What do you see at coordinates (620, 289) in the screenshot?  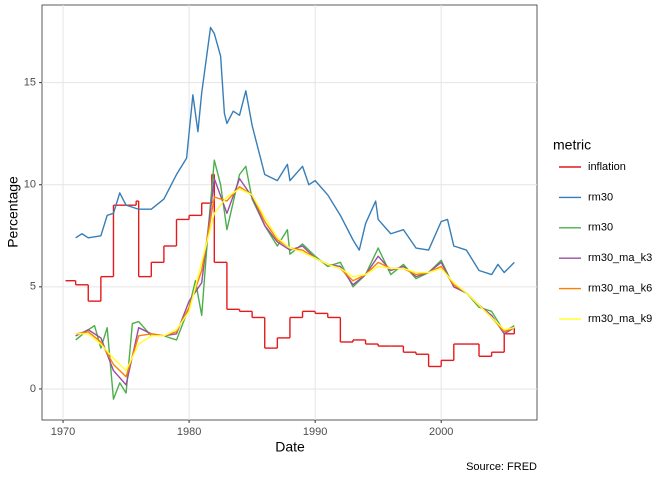 I see `legend-label: rm30_ma_k6` at bounding box center [620, 289].